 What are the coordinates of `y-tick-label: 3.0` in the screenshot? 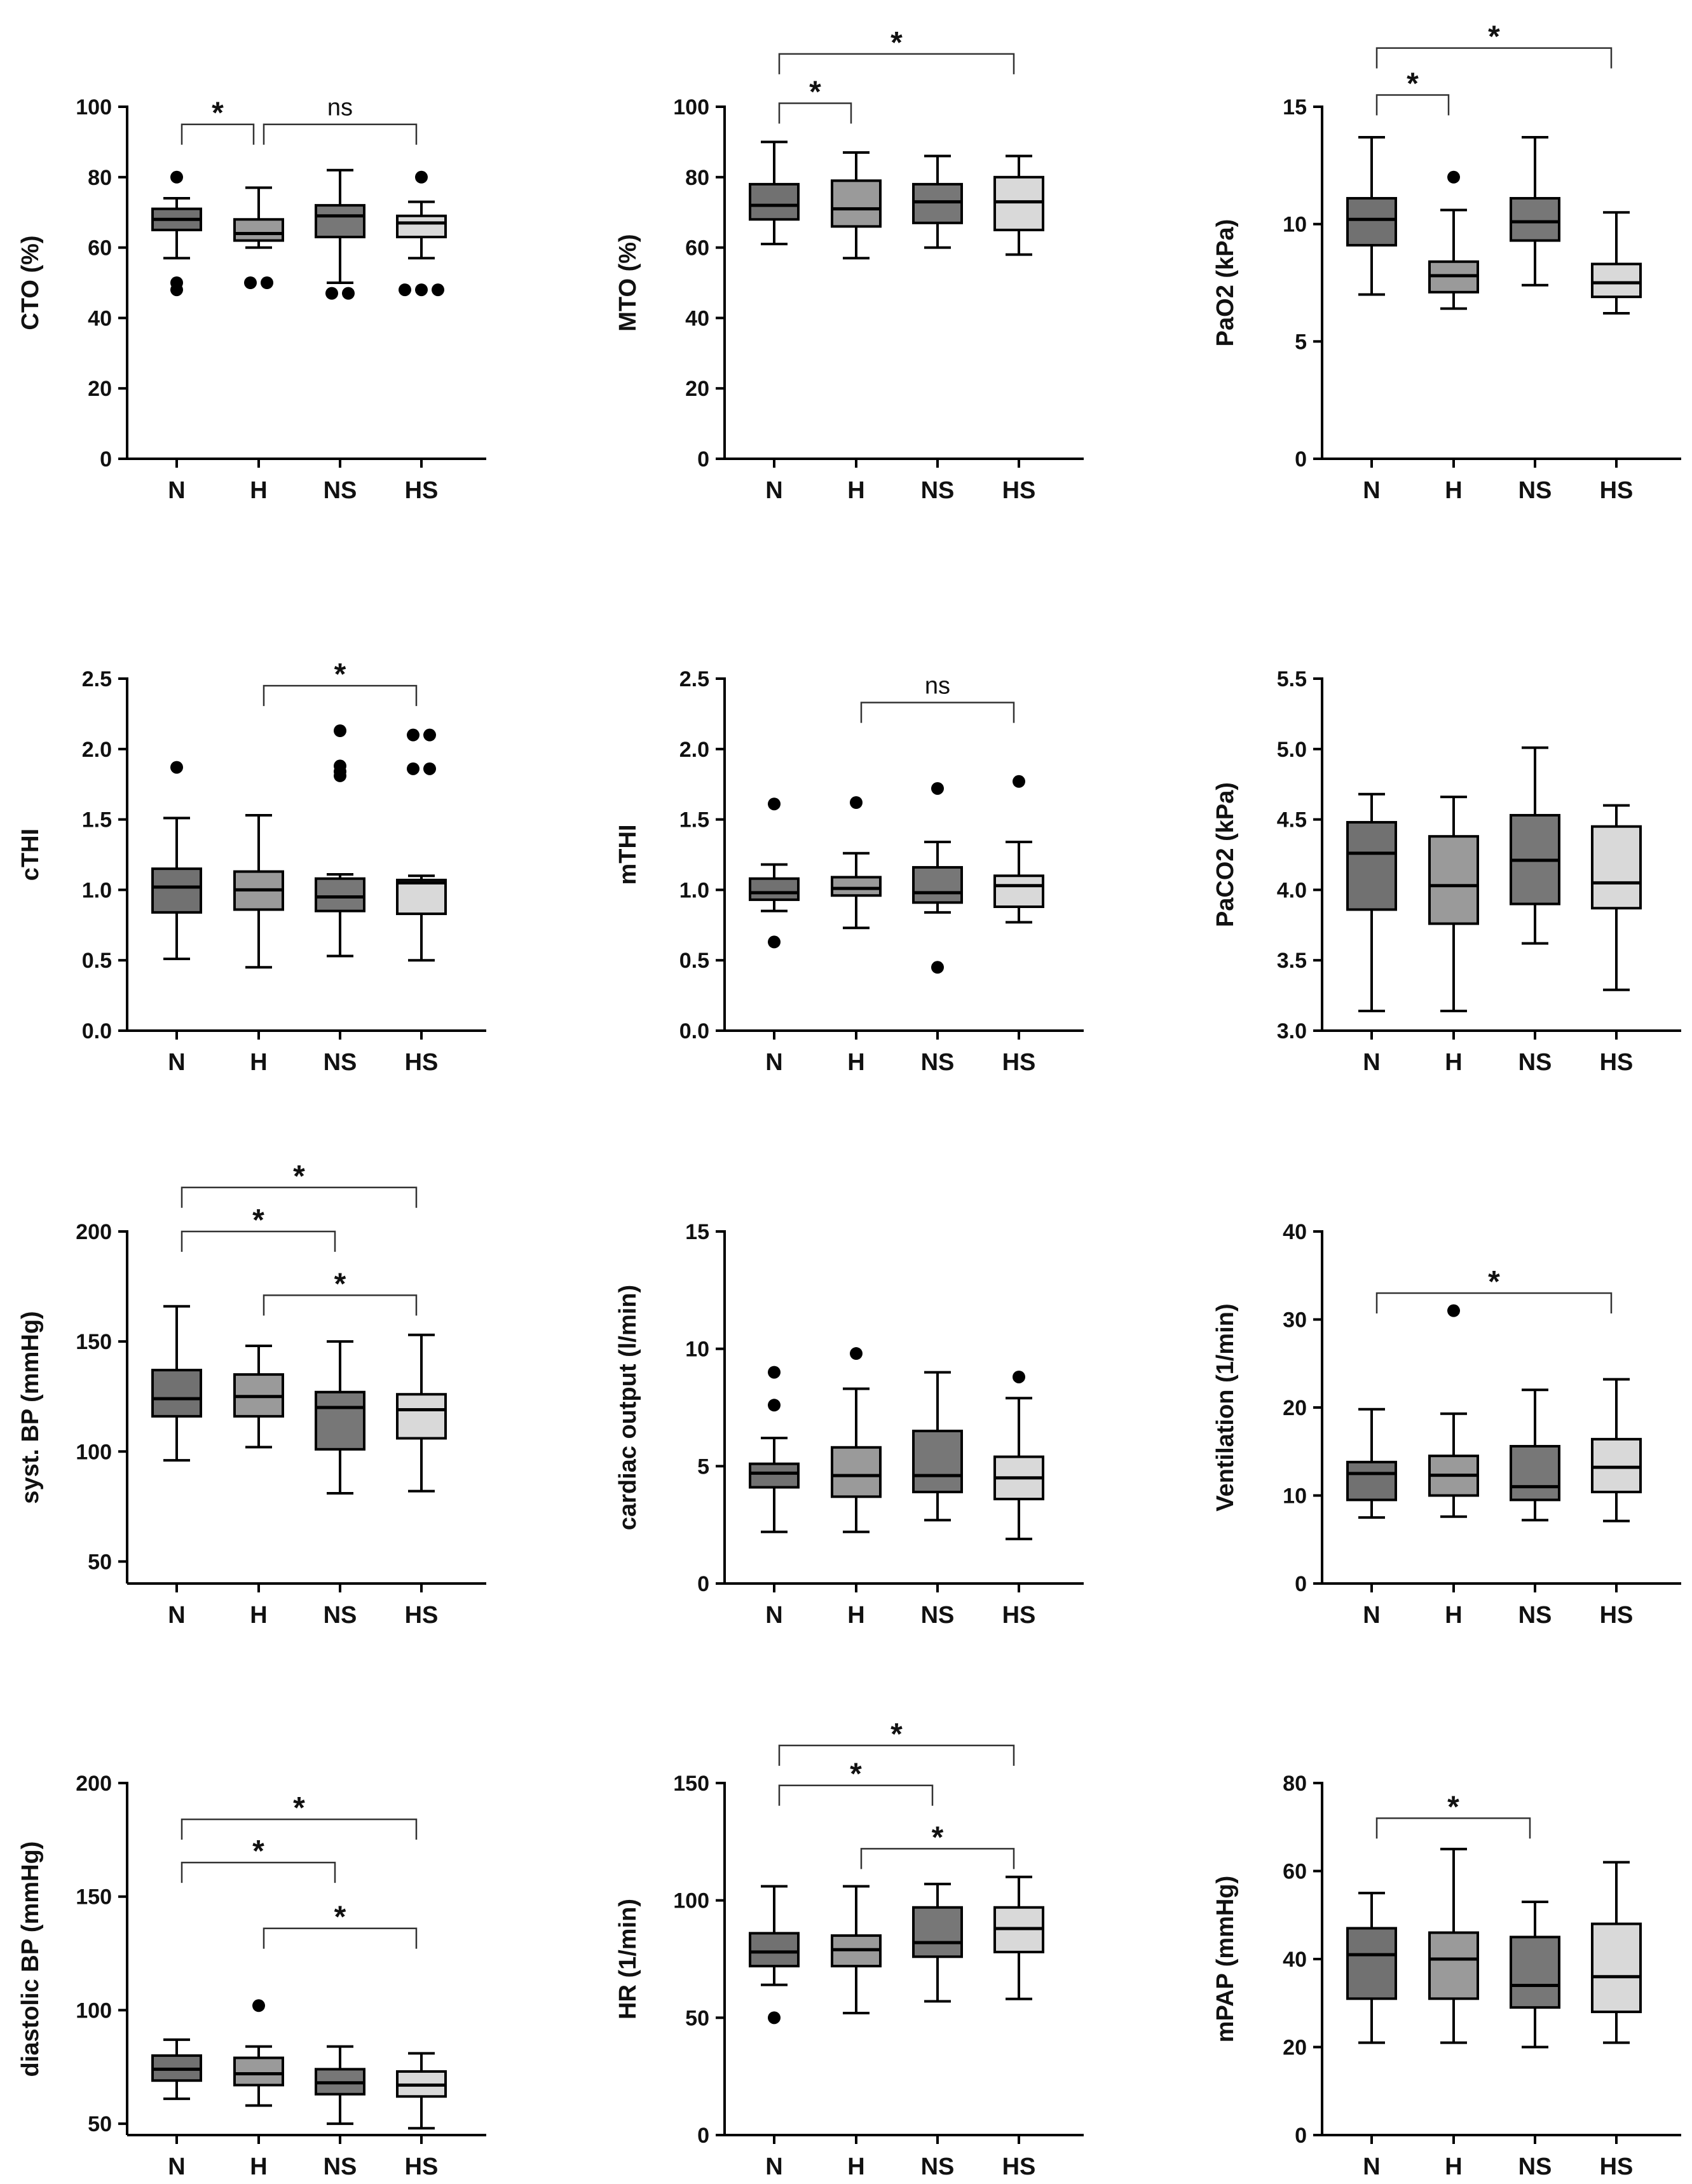 It's located at (1292, 1031).